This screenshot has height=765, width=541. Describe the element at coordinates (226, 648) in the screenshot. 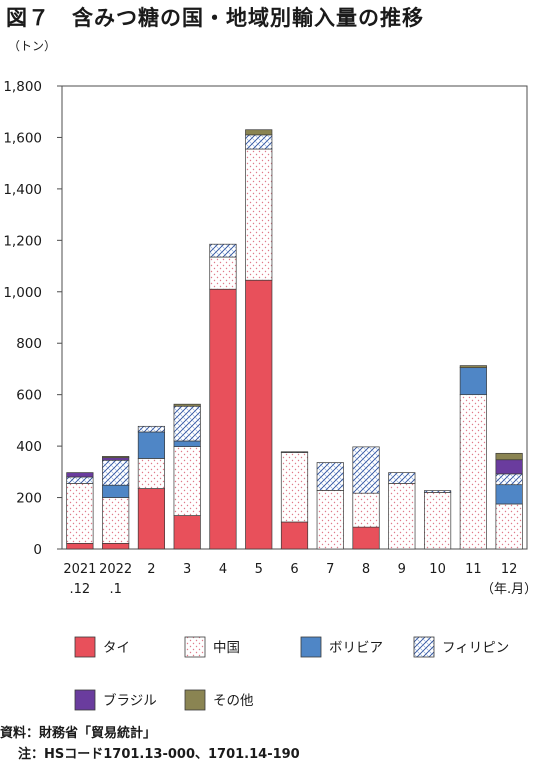

I see `legend-label-1: 中国` at that location.